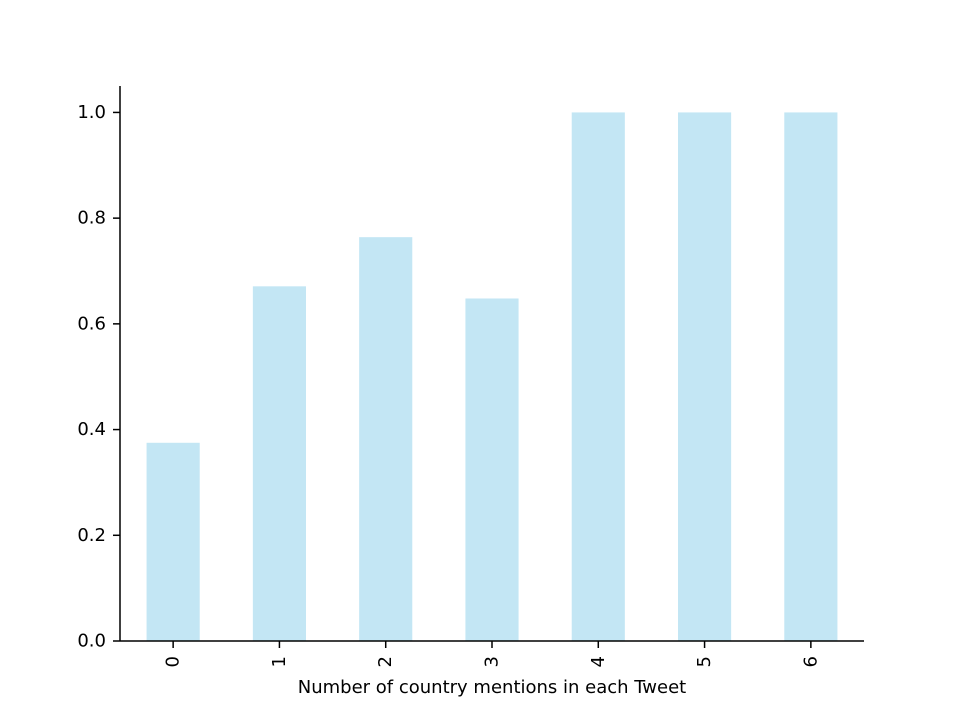  I want to click on y-tick-label: 1.0, so click(91, 112).